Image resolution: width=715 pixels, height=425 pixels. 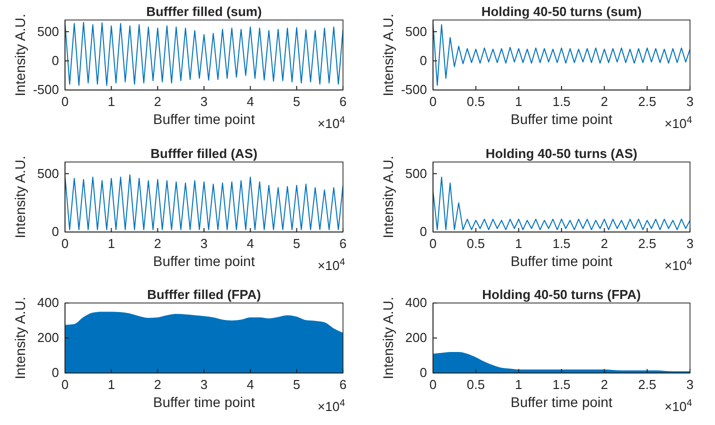 I want to click on chart-title: Holding 40-50 turns (FPA), so click(x=561, y=294).